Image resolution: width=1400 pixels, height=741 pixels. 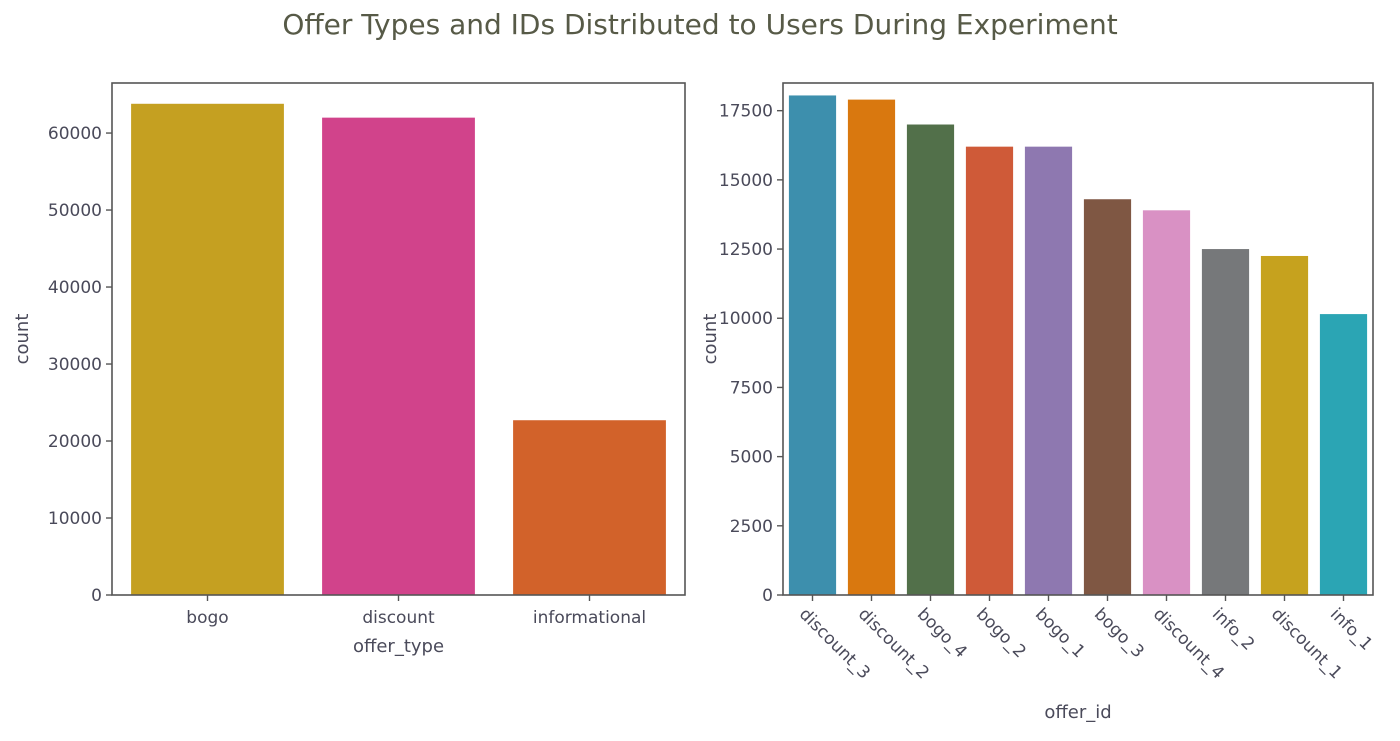 I want to click on x-tick-label: discount, so click(x=398, y=618).